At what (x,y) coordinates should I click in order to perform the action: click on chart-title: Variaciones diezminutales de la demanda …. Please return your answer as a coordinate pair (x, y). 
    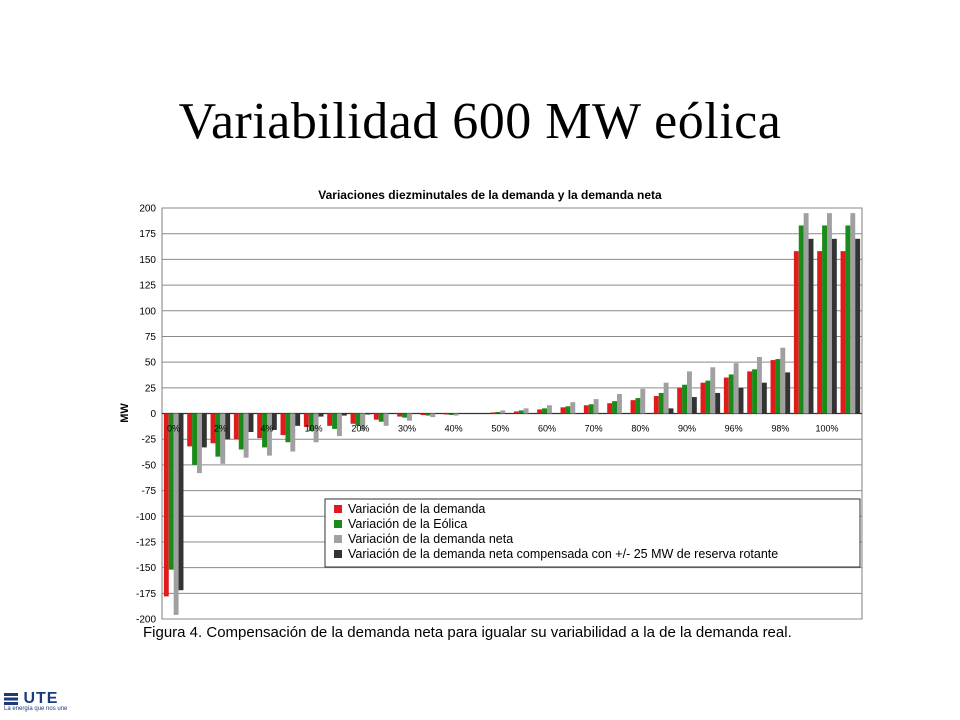
    Looking at the image, I should click on (490, 195).